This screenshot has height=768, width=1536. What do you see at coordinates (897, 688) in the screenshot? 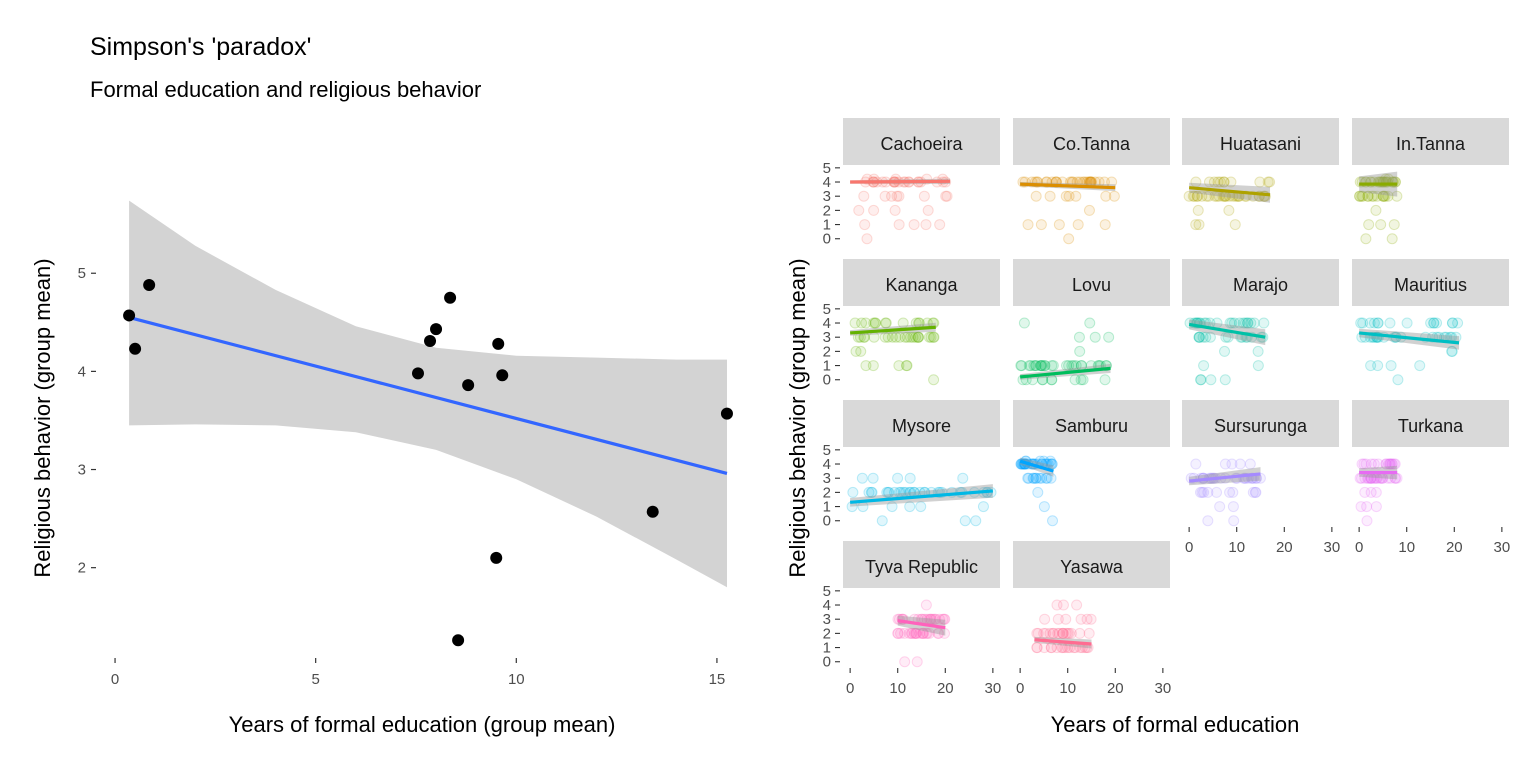
I see `x-tick-label: 10` at bounding box center [897, 688].